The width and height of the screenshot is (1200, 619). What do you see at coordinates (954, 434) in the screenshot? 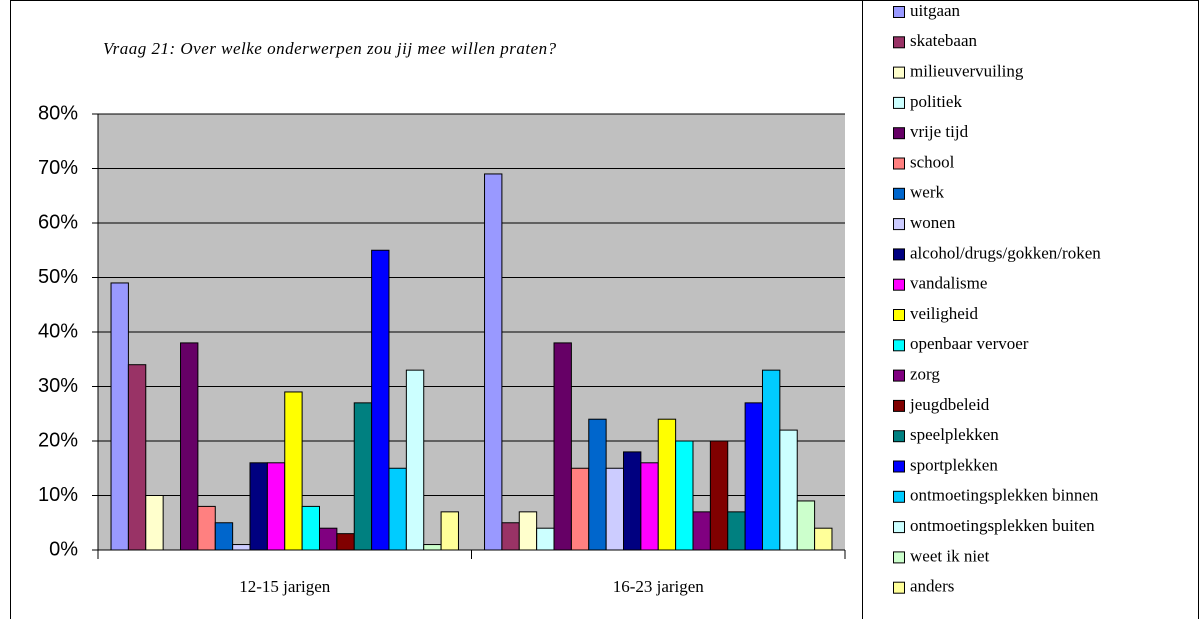
I see `legend-label: speelplekken` at bounding box center [954, 434].